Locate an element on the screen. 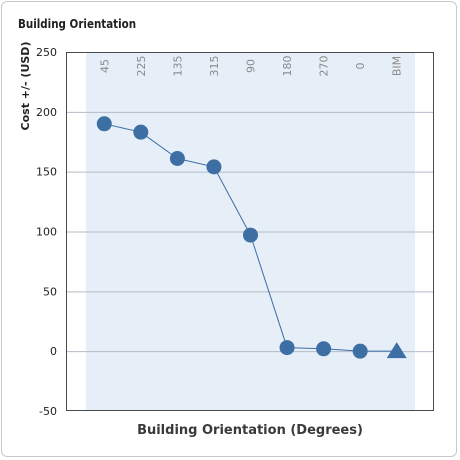  y-tick-label: 200 is located at coordinates (46, 112).